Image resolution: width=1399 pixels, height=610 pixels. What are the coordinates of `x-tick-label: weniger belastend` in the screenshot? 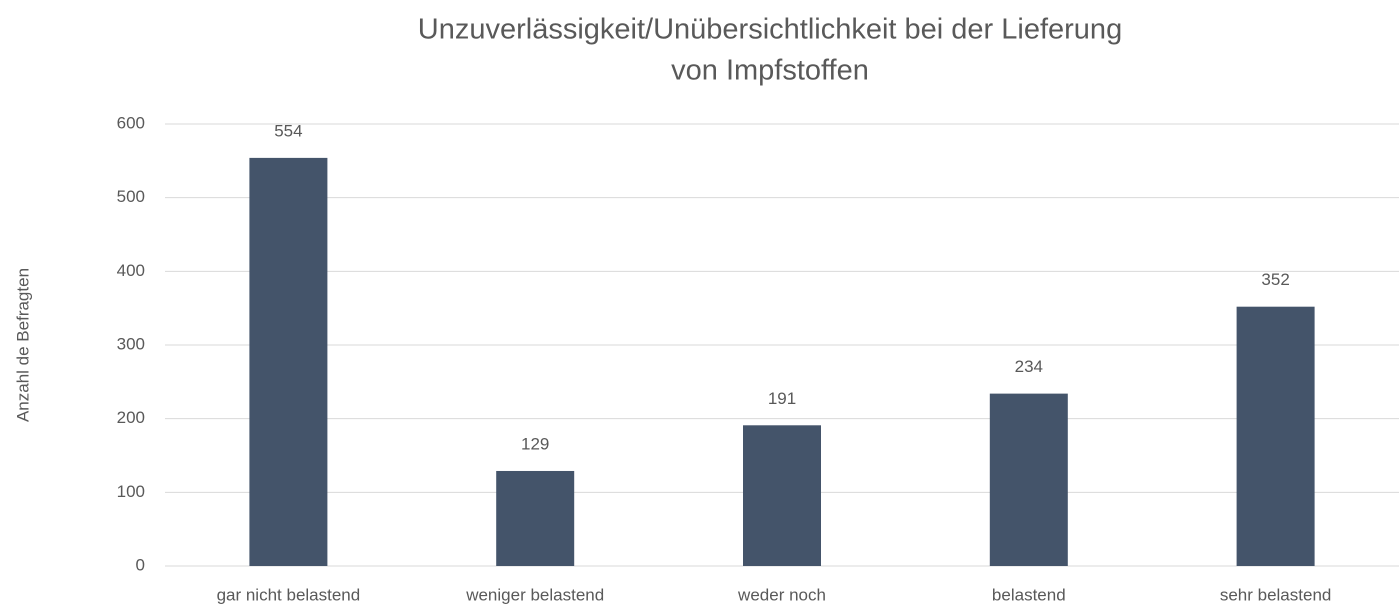 It's located at (534, 594).